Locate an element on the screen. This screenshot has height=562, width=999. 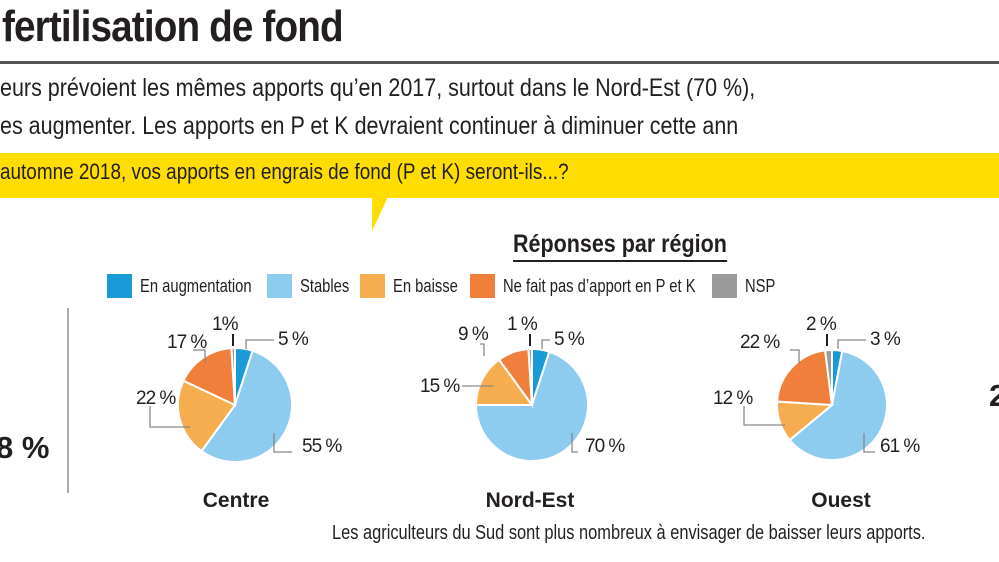
legend-label: En augmentation is located at coordinates (196, 285).